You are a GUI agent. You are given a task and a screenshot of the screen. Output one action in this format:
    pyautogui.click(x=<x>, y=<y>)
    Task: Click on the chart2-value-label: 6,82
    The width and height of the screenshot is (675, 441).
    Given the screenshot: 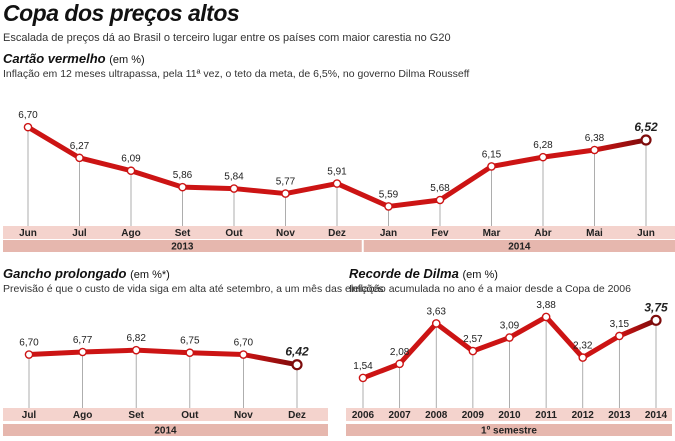 What is the action you would take?
    pyautogui.click(x=136, y=338)
    